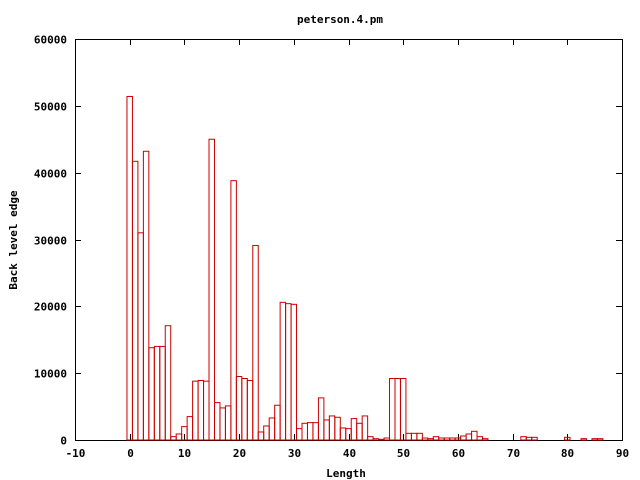 This screenshot has width=640, height=480. What do you see at coordinates (130, 453) in the screenshot?
I see `x-tick-label: 0` at bounding box center [130, 453].